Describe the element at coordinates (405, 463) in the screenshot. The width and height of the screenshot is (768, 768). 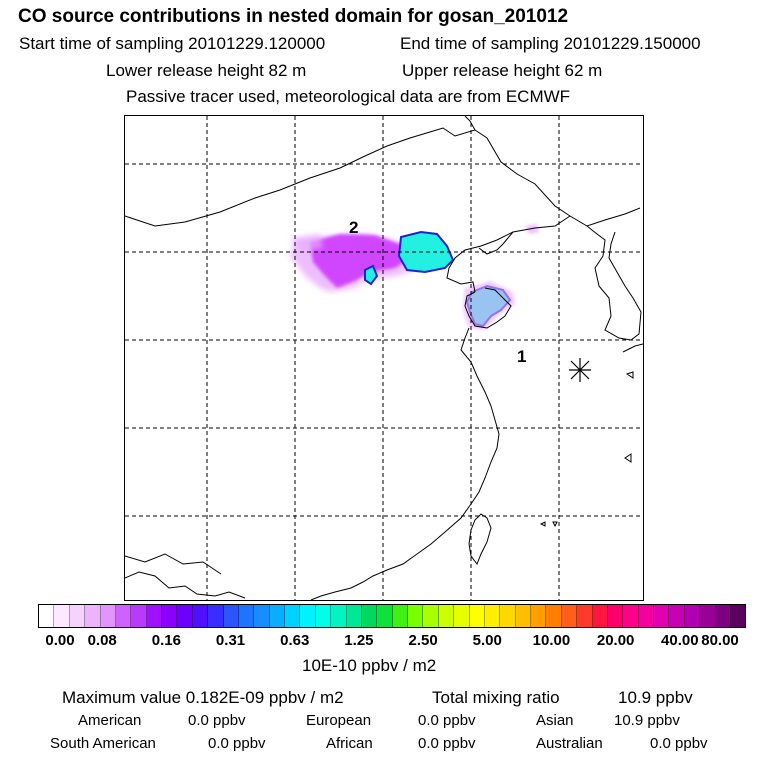
I see `east-china-coast` at that location.